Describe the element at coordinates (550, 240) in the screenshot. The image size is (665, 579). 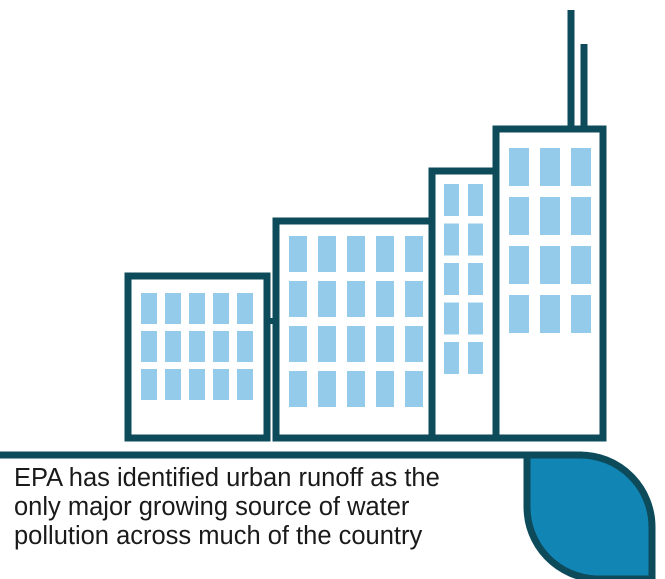
I see `building-4-windows` at that location.